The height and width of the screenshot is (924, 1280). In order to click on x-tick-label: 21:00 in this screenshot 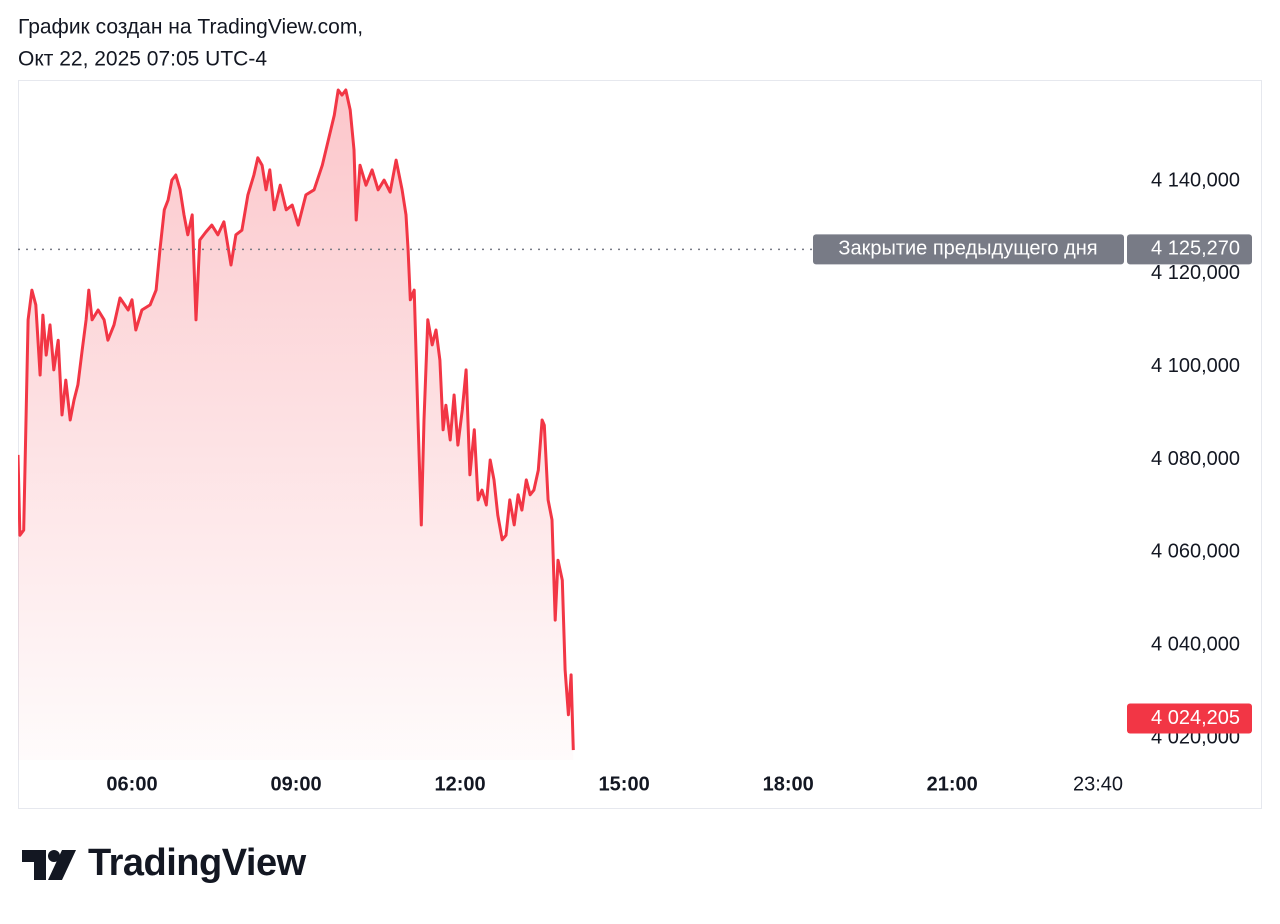, I will do `click(952, 784)`.